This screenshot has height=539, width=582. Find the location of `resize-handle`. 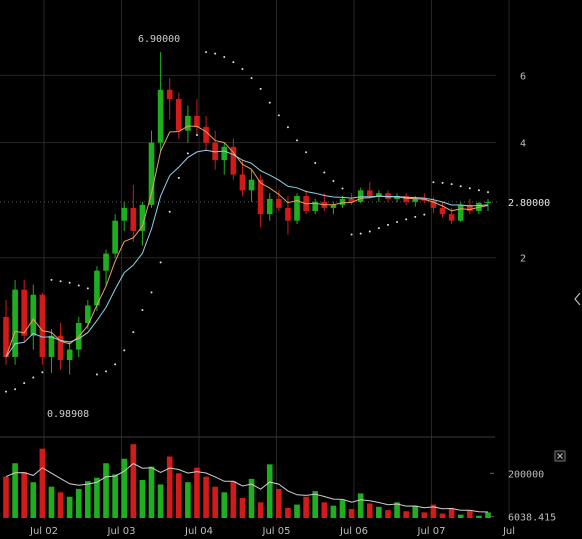

resize-handle is located at coordinates (577, 299).